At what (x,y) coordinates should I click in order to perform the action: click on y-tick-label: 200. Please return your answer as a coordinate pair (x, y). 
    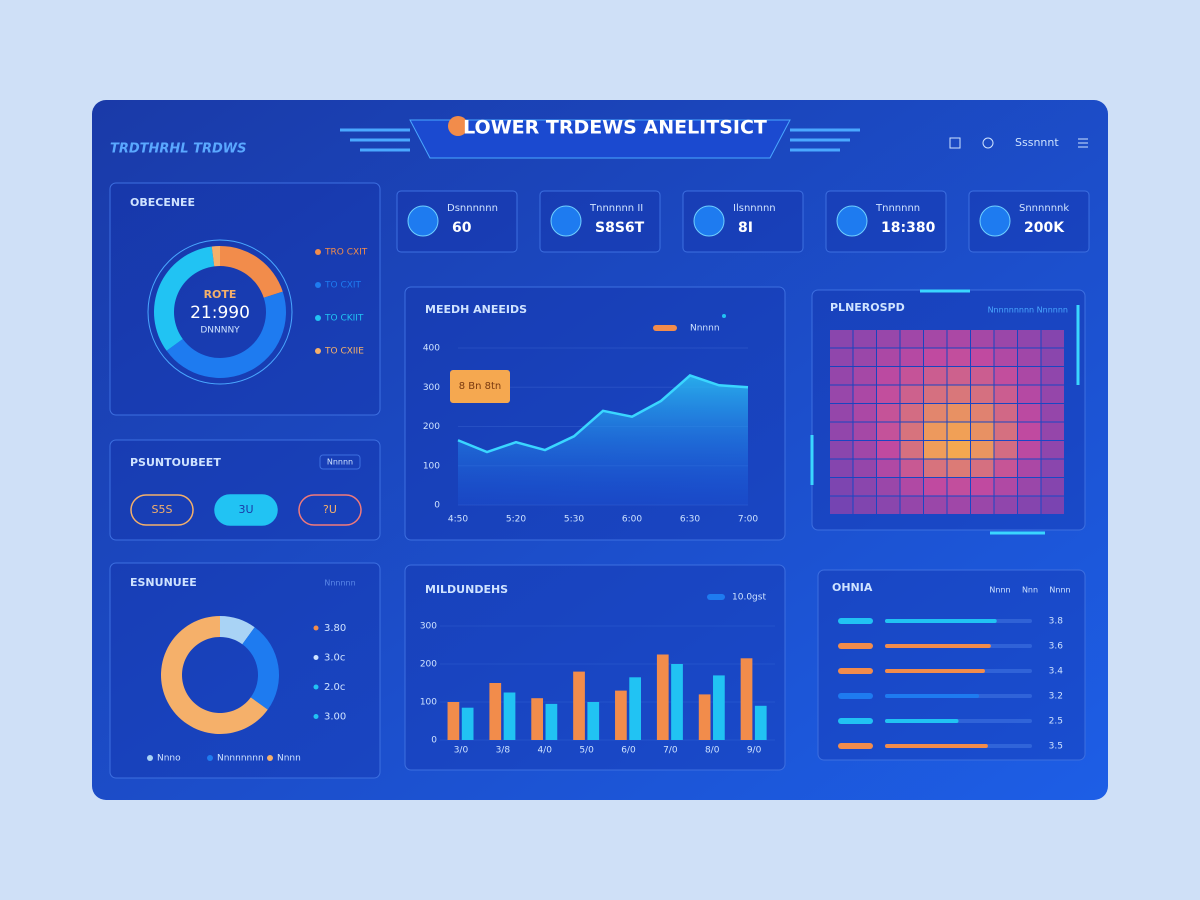
    Looking at the image, I should click on (428, 665).